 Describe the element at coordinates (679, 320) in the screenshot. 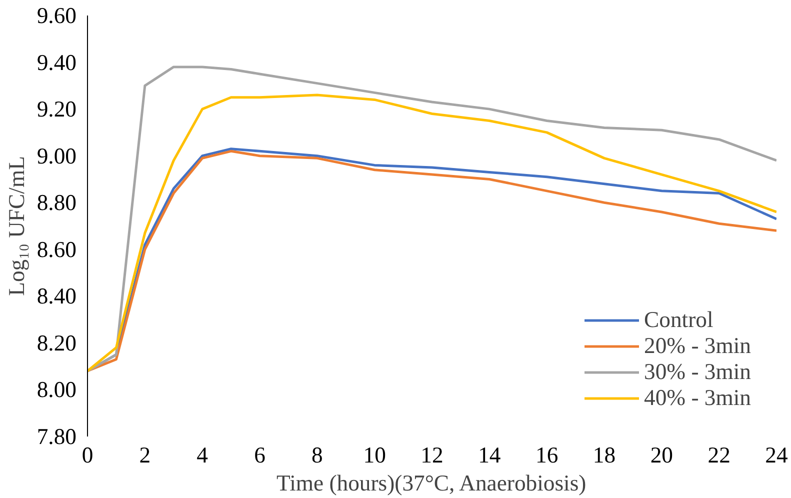

I see `legend-label: Control` at that location.